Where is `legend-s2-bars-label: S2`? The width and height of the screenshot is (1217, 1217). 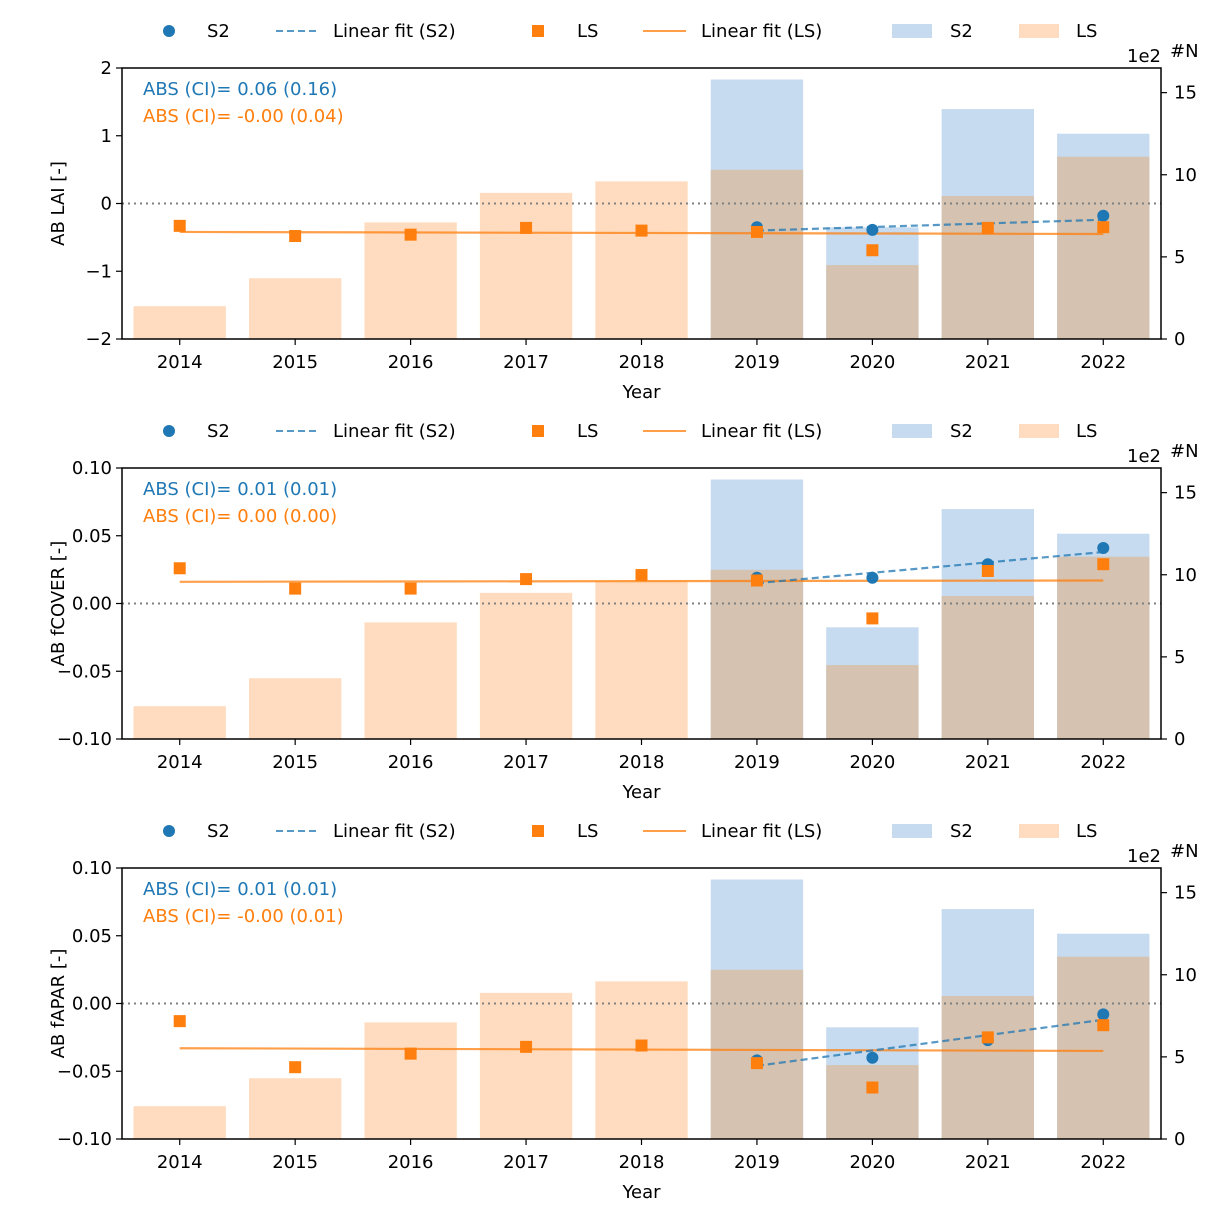 legend-s2-bars-label: S2 is located at coordinates (961, 831).